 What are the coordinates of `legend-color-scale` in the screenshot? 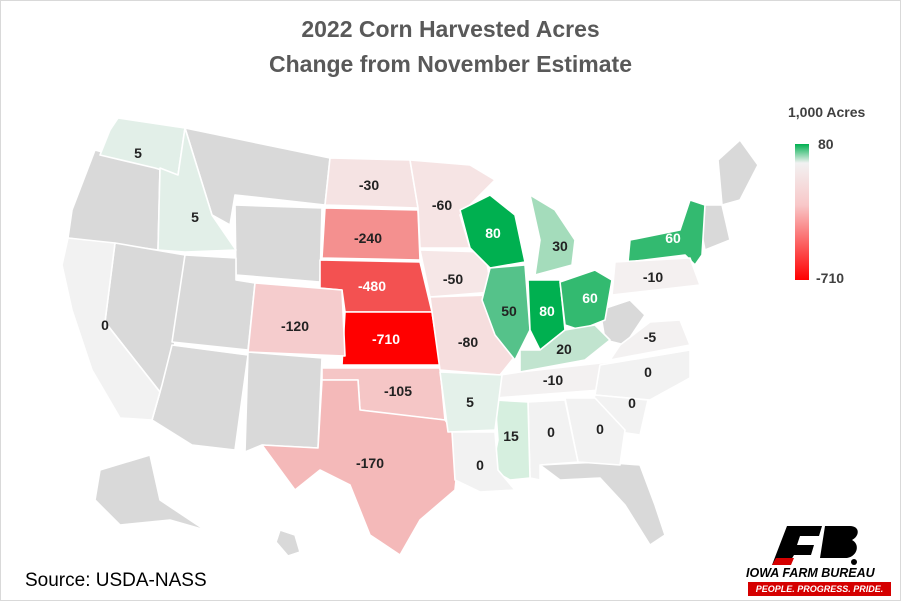 It's located at (802, 212).